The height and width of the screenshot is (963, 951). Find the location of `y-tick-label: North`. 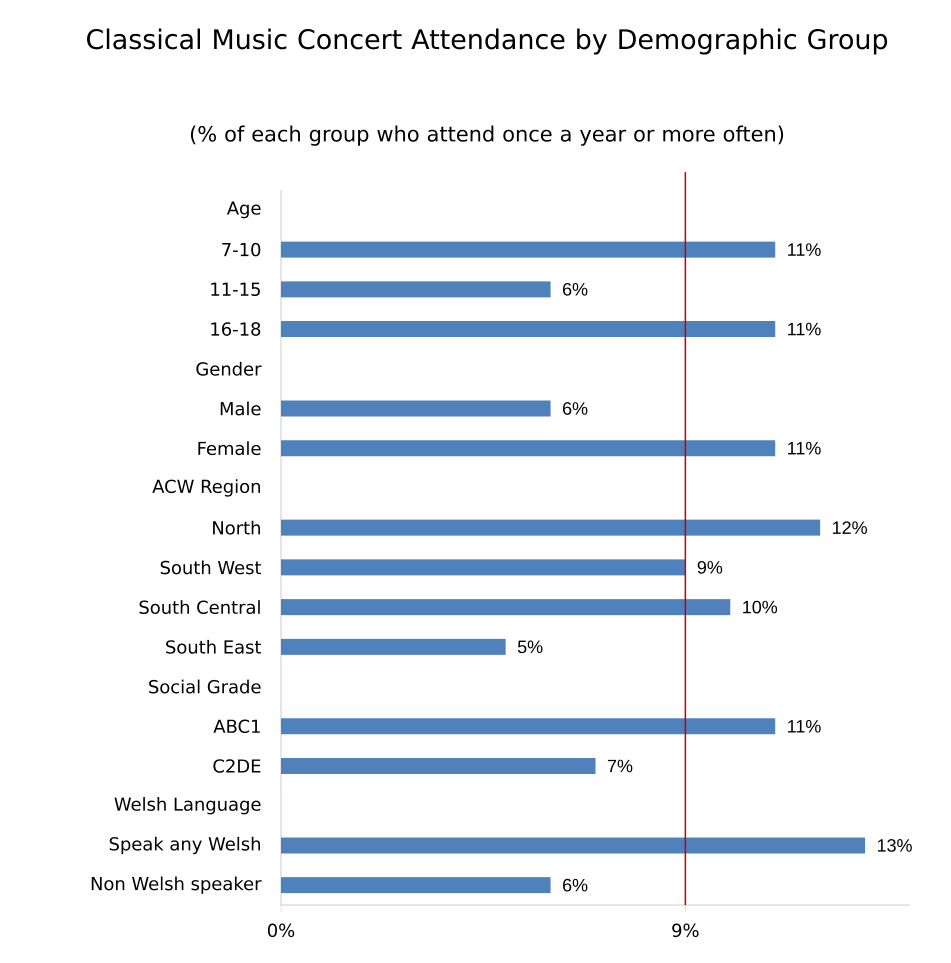

y-tick-label: North is located at coordinates (236, 527).